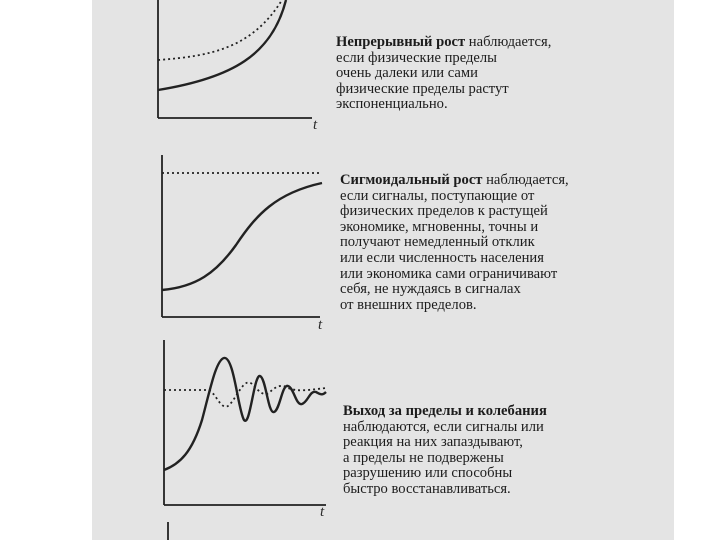  I want to click on caption-line: от внешних пределов., so click(408, 304).